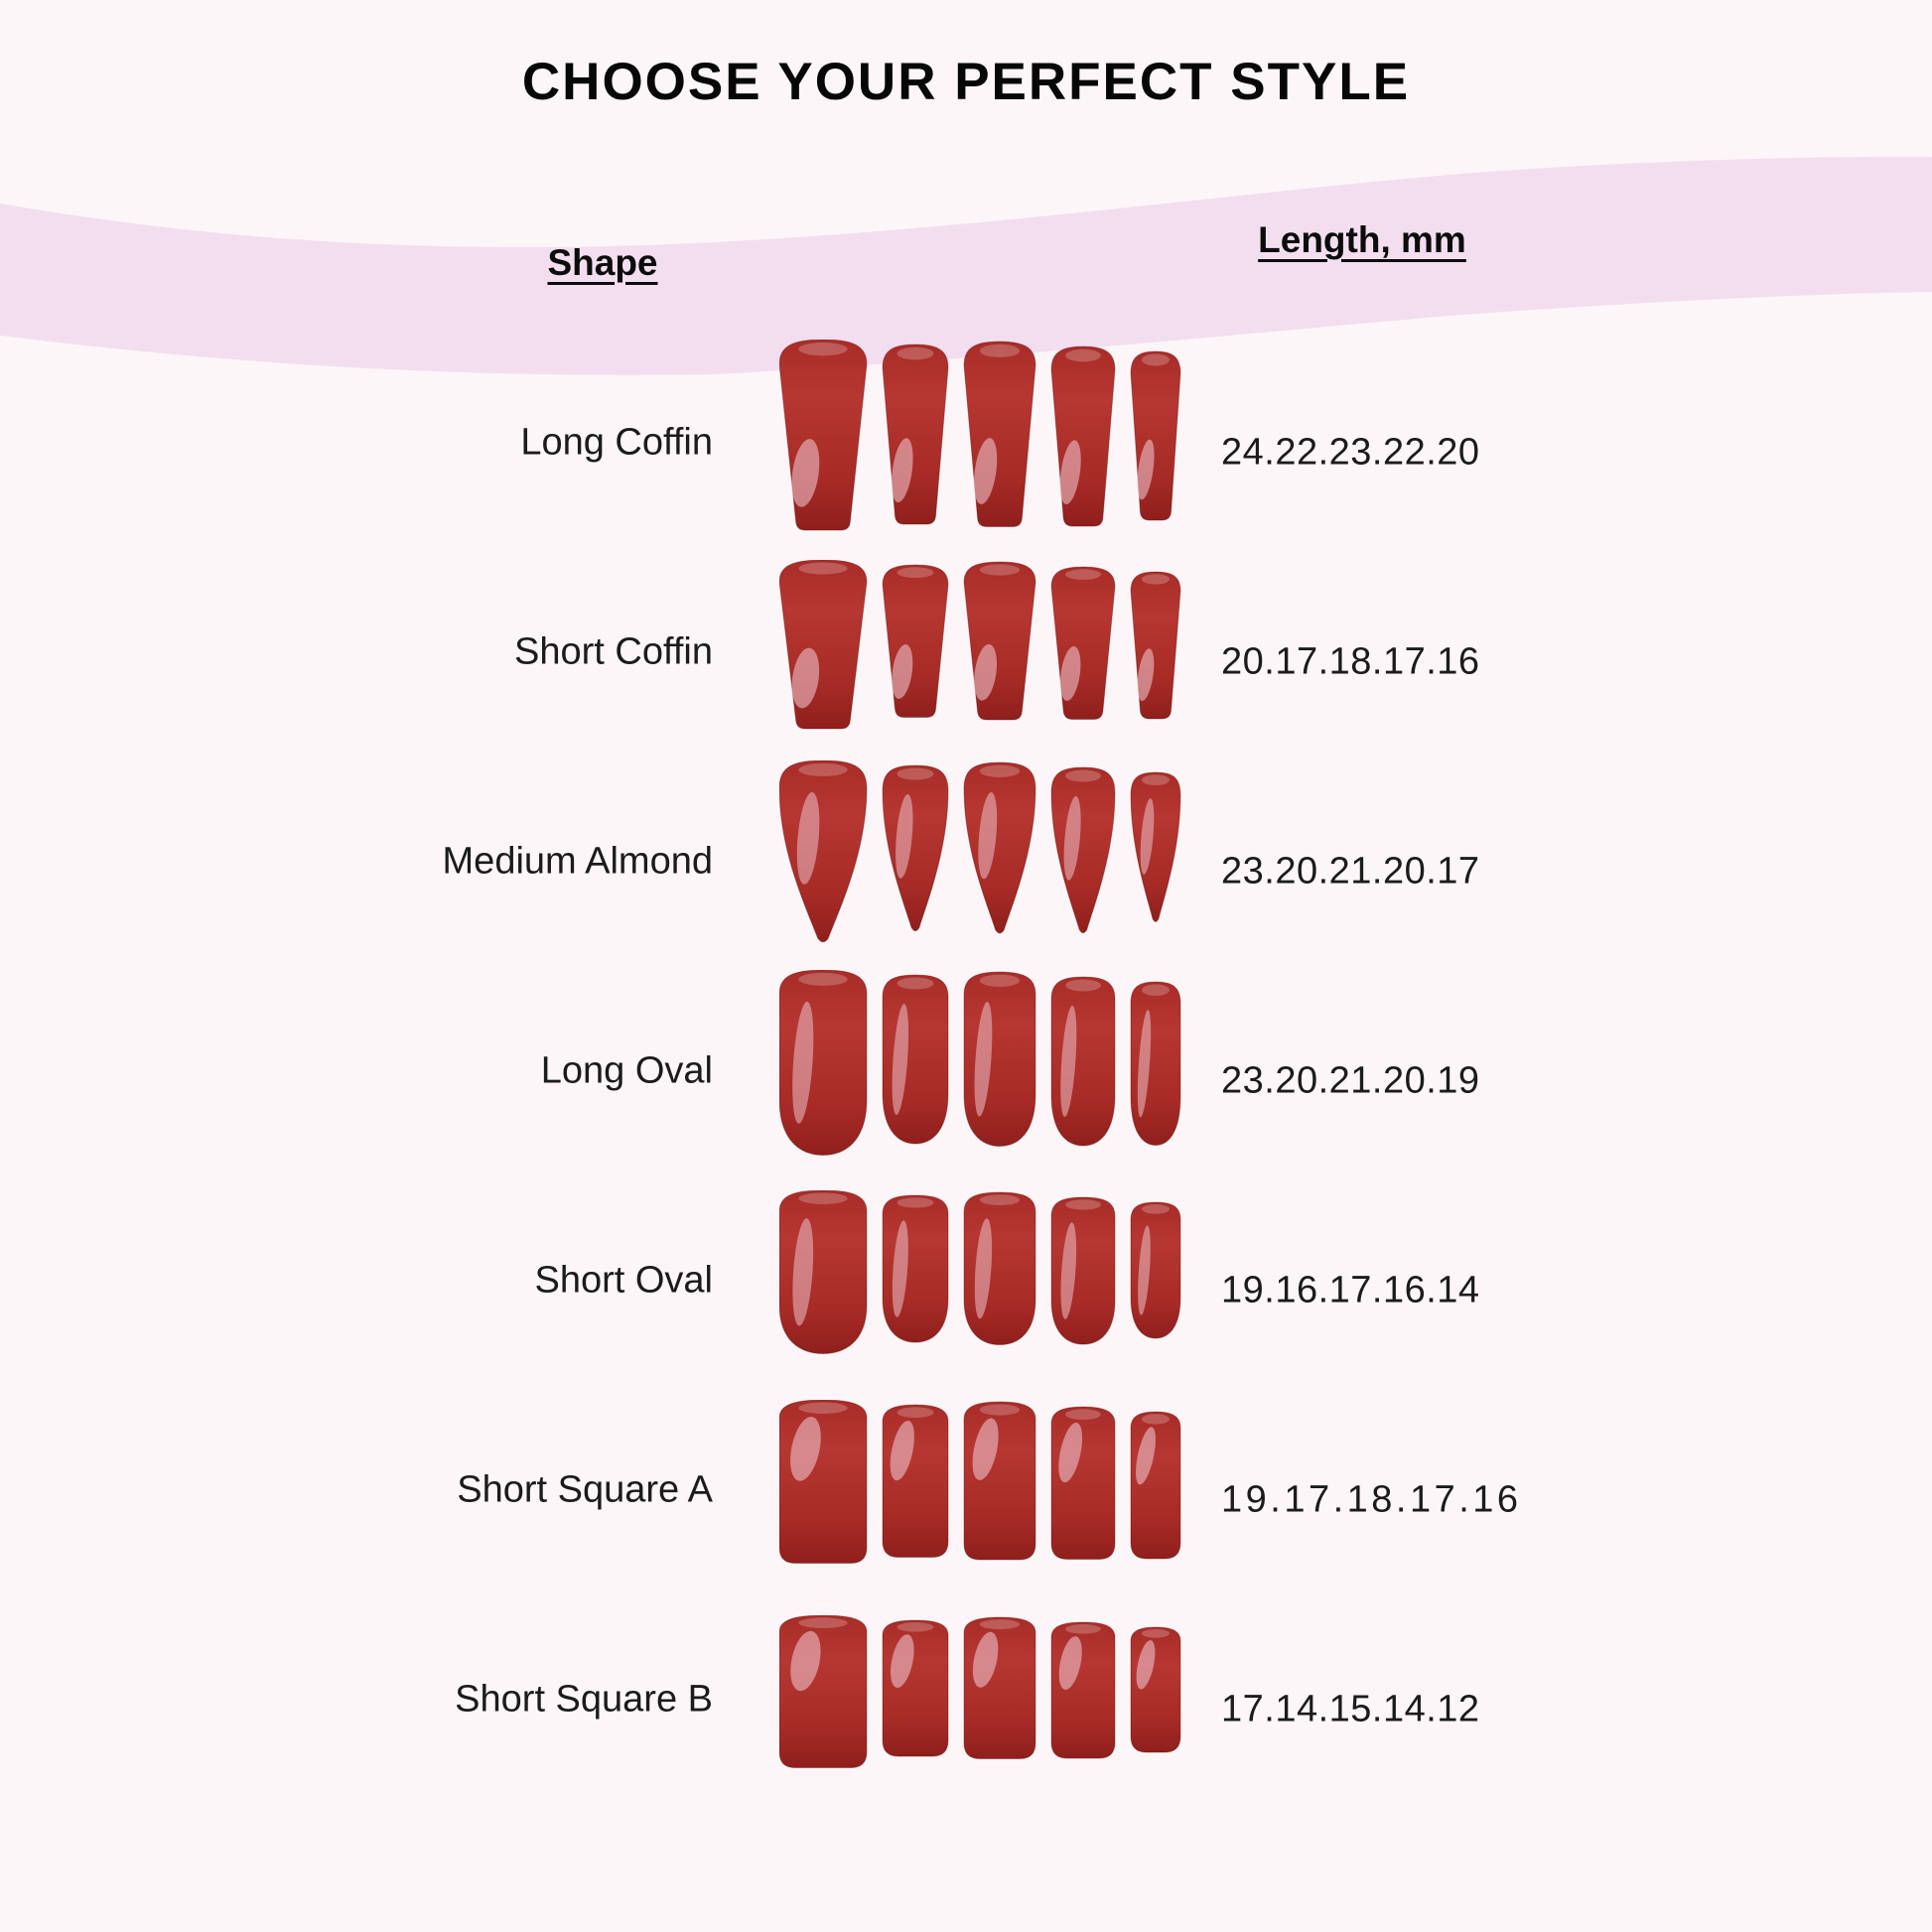 This screenshot has height=1932, width=1932. I want to click on style-row: Long Oval 23.20.21.20.19, so click(966, 1071).